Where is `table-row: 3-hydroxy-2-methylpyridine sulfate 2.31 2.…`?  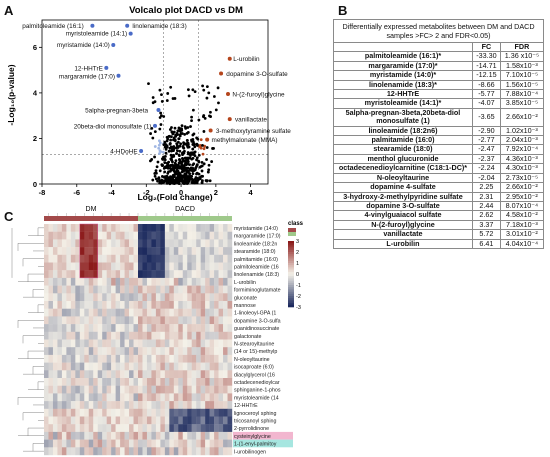 table-row: 3-hydroxy-2-methylpyridine sulfate 2.31 2.… is located at coordinates (439, 196).